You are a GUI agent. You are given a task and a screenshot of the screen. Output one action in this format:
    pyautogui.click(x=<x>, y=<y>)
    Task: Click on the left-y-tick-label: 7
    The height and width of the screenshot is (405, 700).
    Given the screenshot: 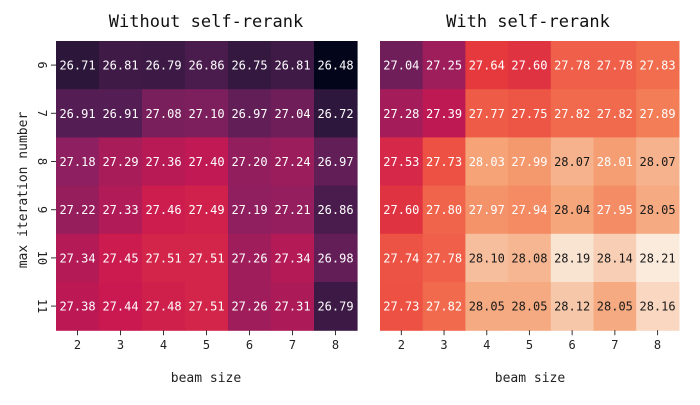 What is the action you would take?
    pyautogui.click(x=42, y=113)
    